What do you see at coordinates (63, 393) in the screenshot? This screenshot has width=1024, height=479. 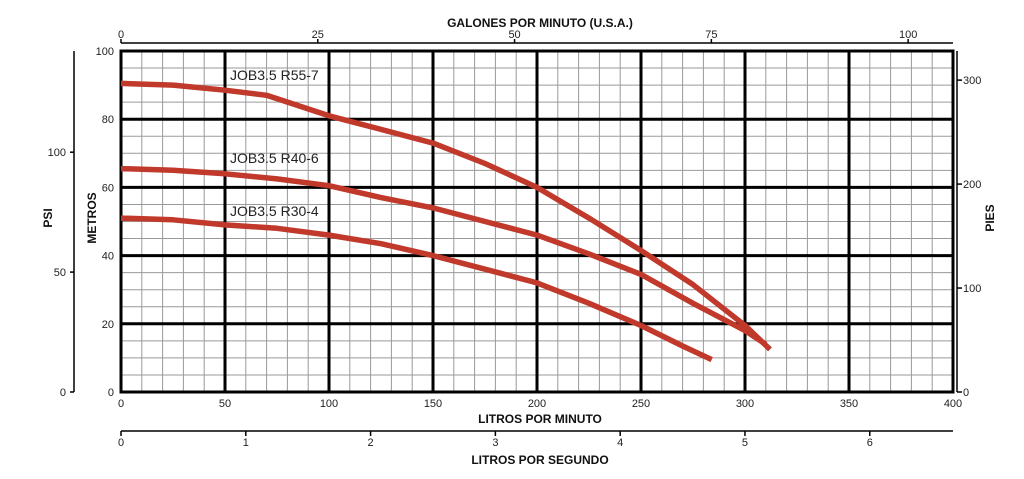 I see `psi-tick-label: 0` at bounding box center [63, 393].